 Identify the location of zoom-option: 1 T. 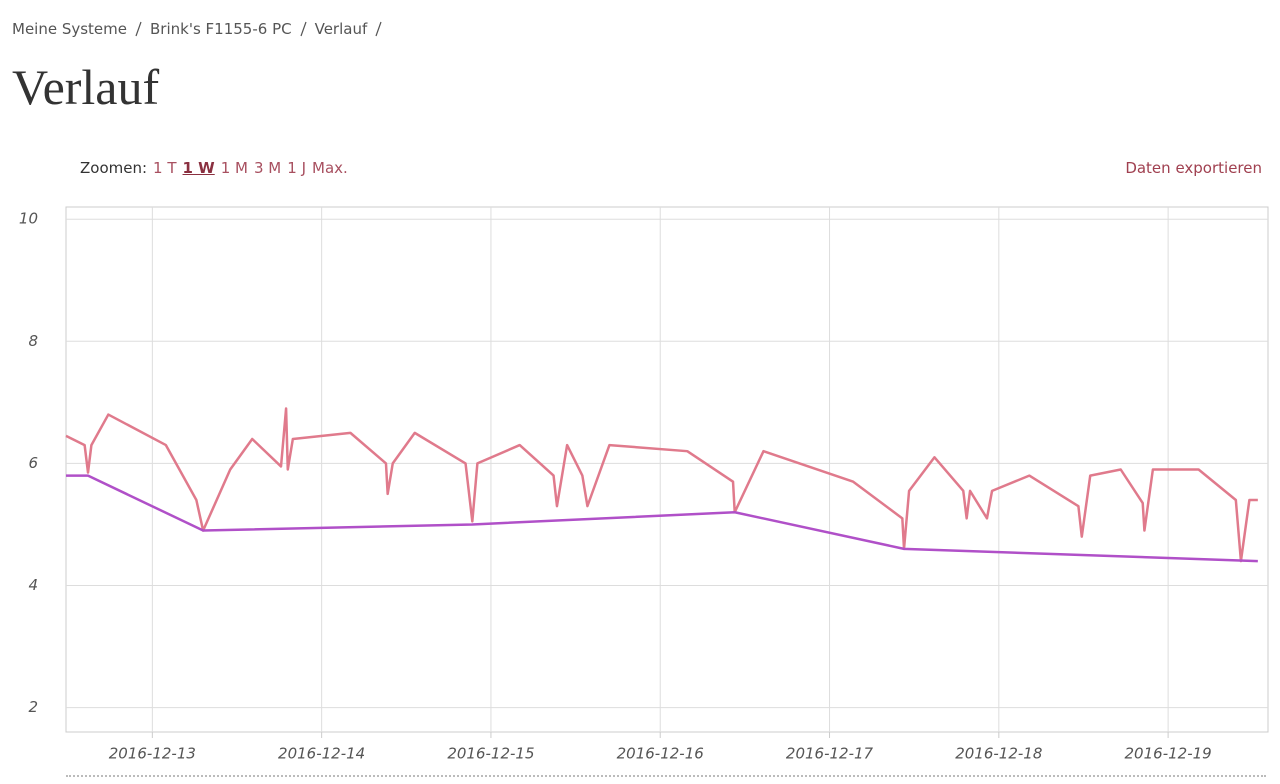
(165, 168).